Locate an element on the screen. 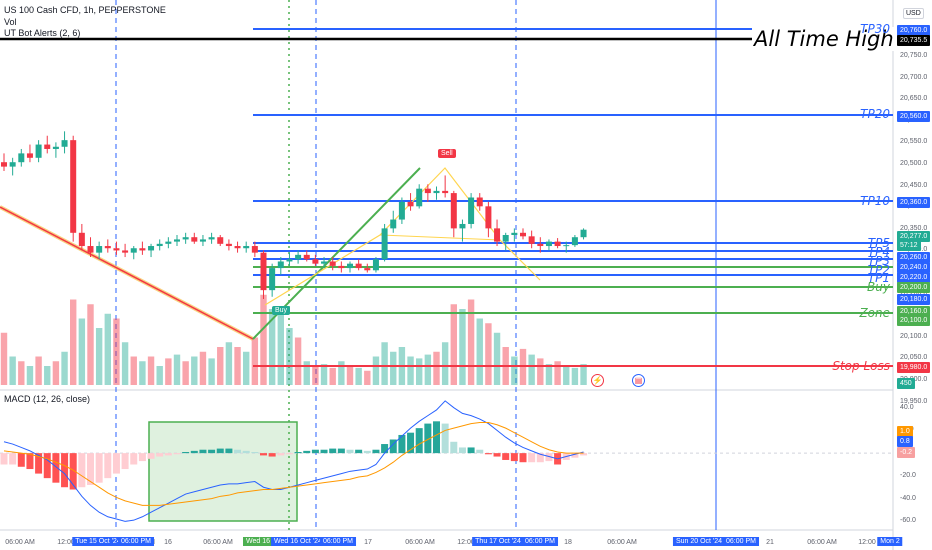 The height and width of the screenshot is (550, 932). time-tick-label: 18 is located at coordinates (568, 542).